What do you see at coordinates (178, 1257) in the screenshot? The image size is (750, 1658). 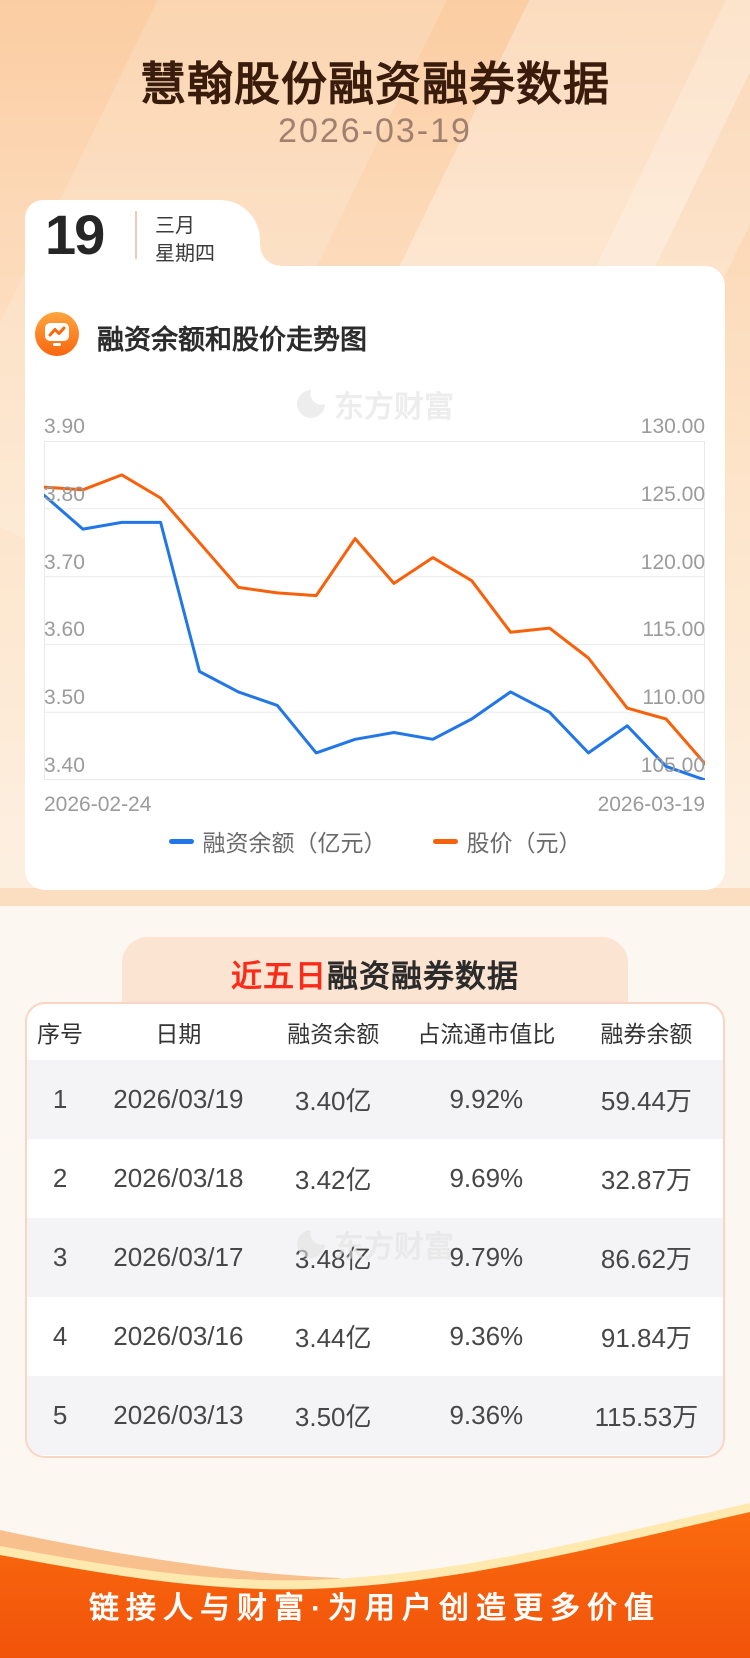 I see `table-cell: 2026/03/17` at bounding box center [178, 1257].